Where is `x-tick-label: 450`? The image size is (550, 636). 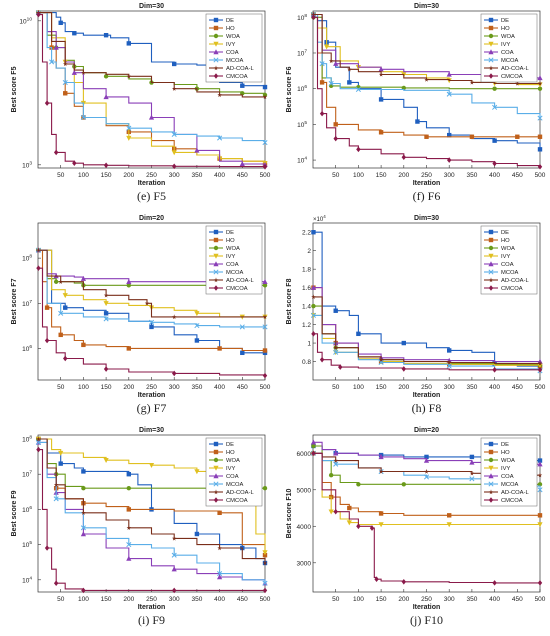 x-tick-label: 450 is located at coordinates (517, 599).